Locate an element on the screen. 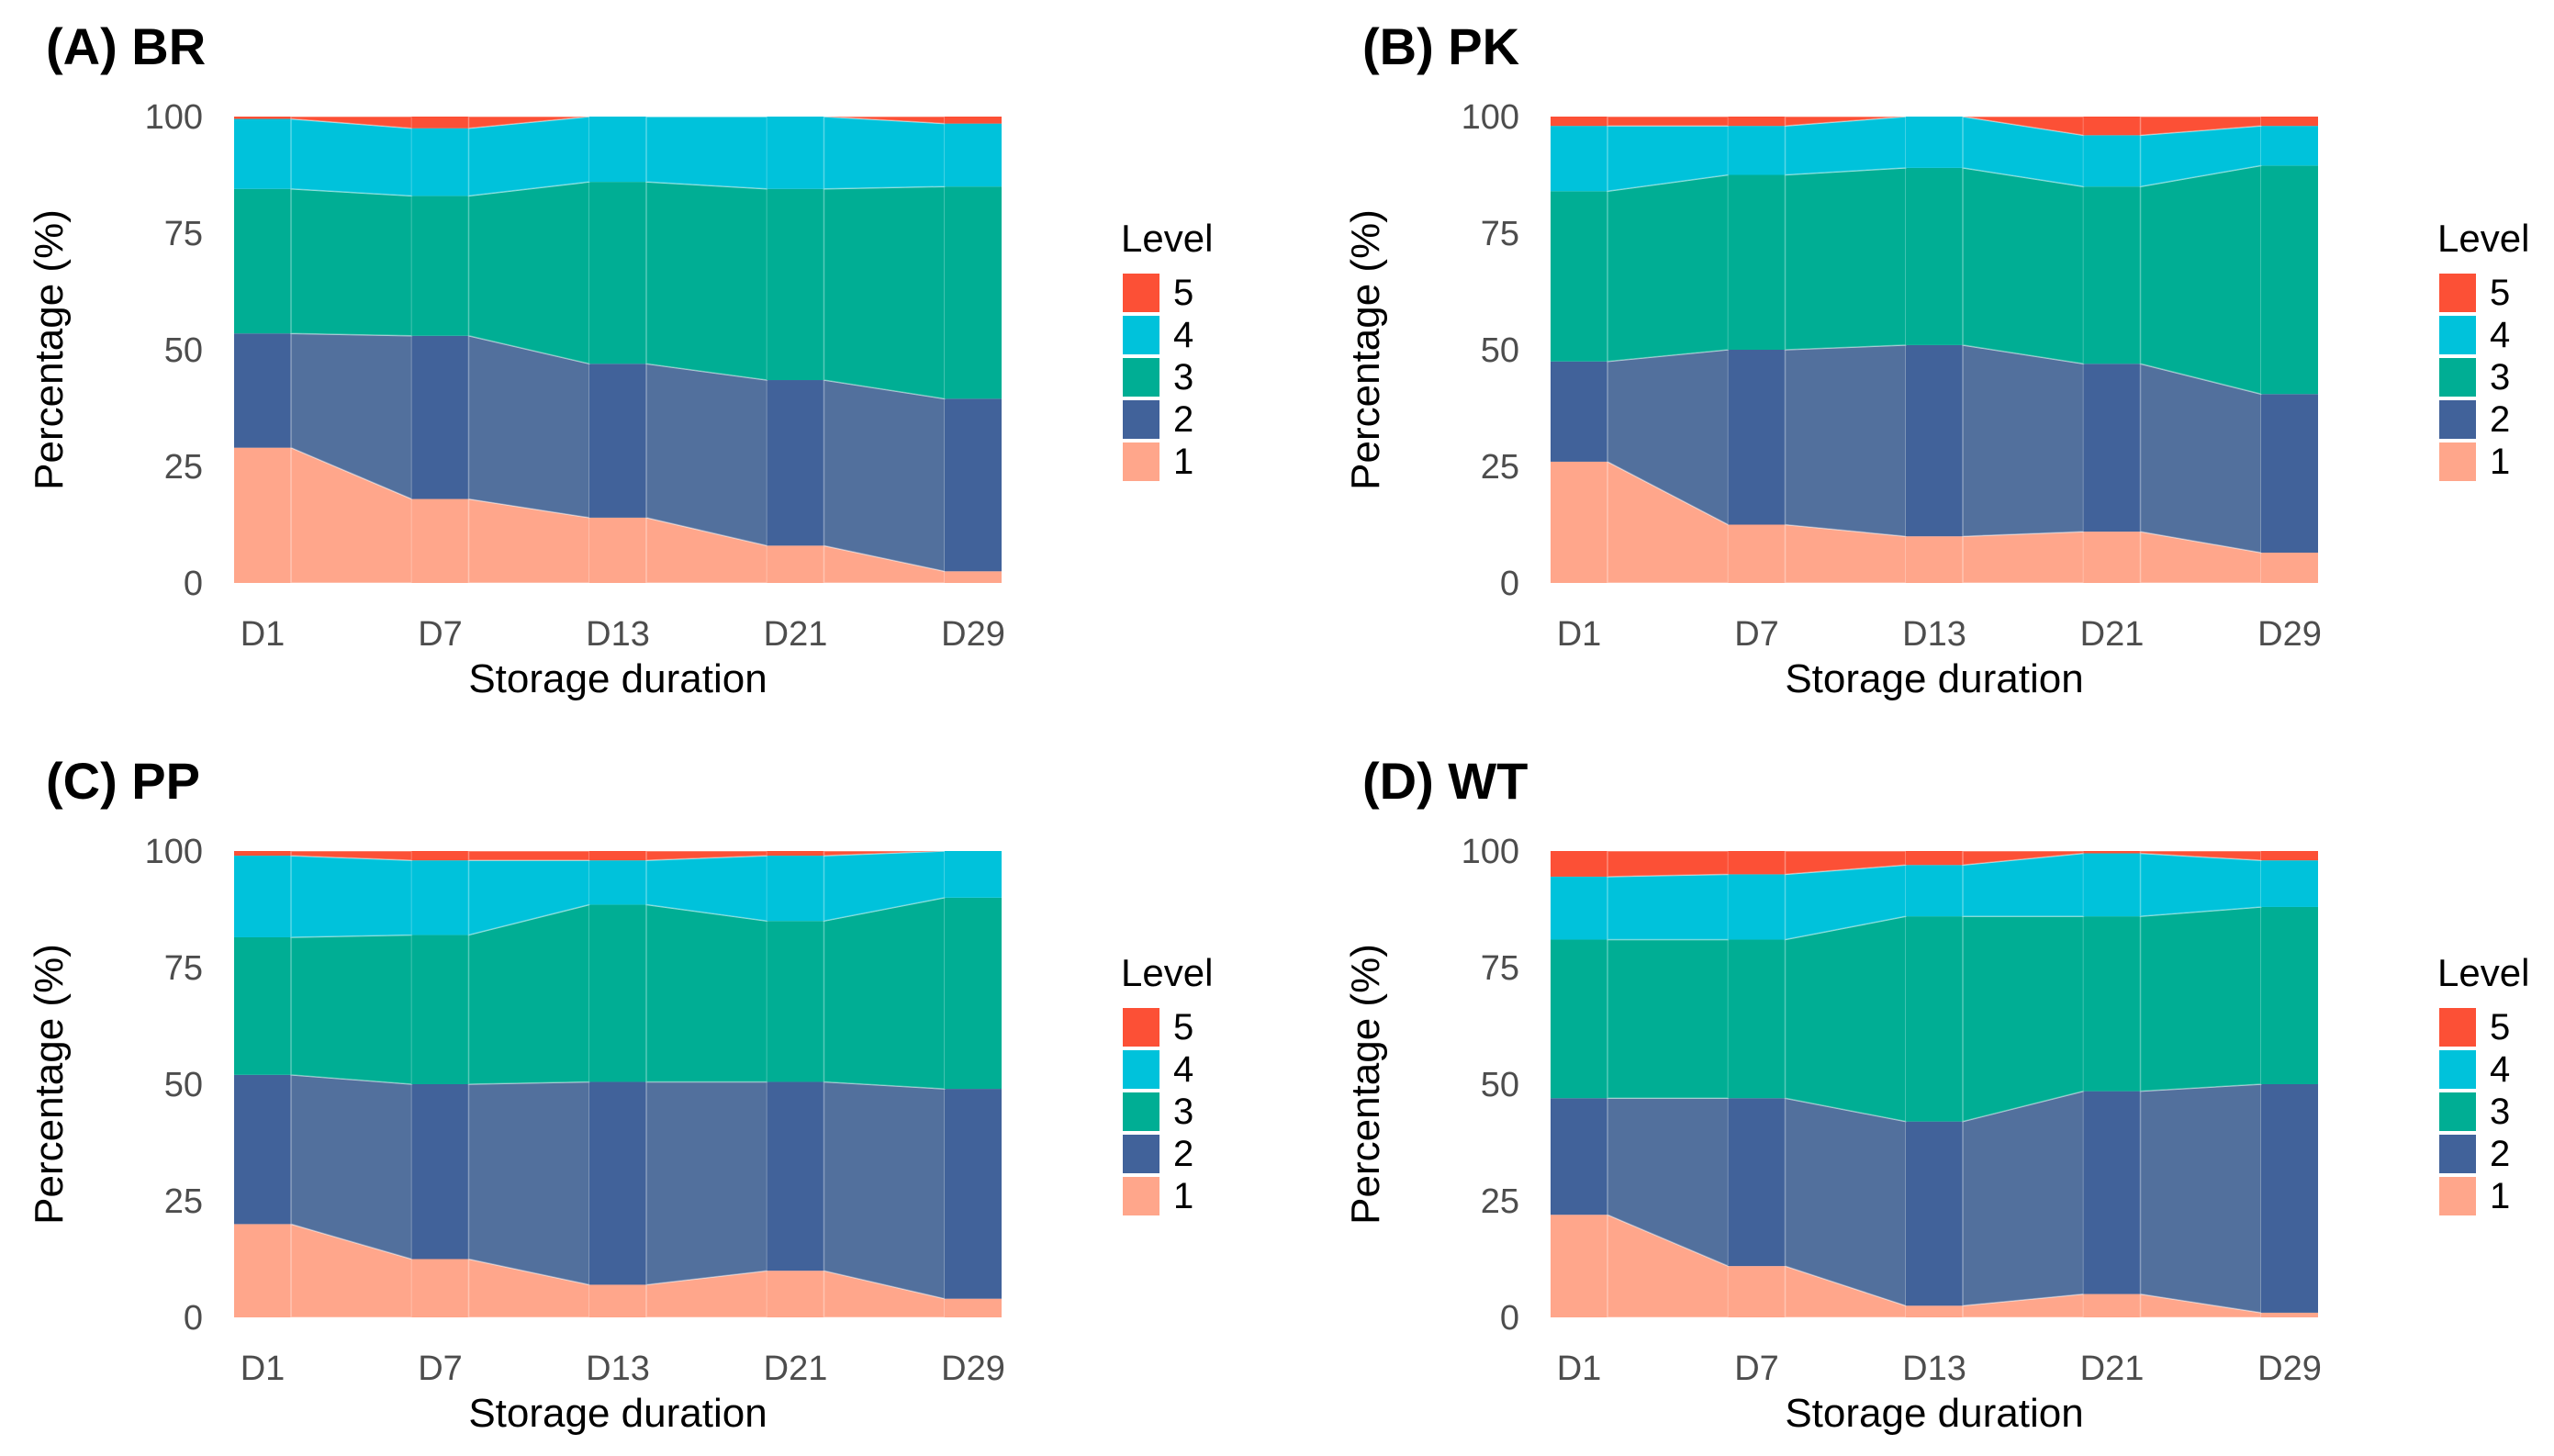 This screenshot has width=2554, height=1456. legend-label: 3 is located at coordinates (2500, 1112).